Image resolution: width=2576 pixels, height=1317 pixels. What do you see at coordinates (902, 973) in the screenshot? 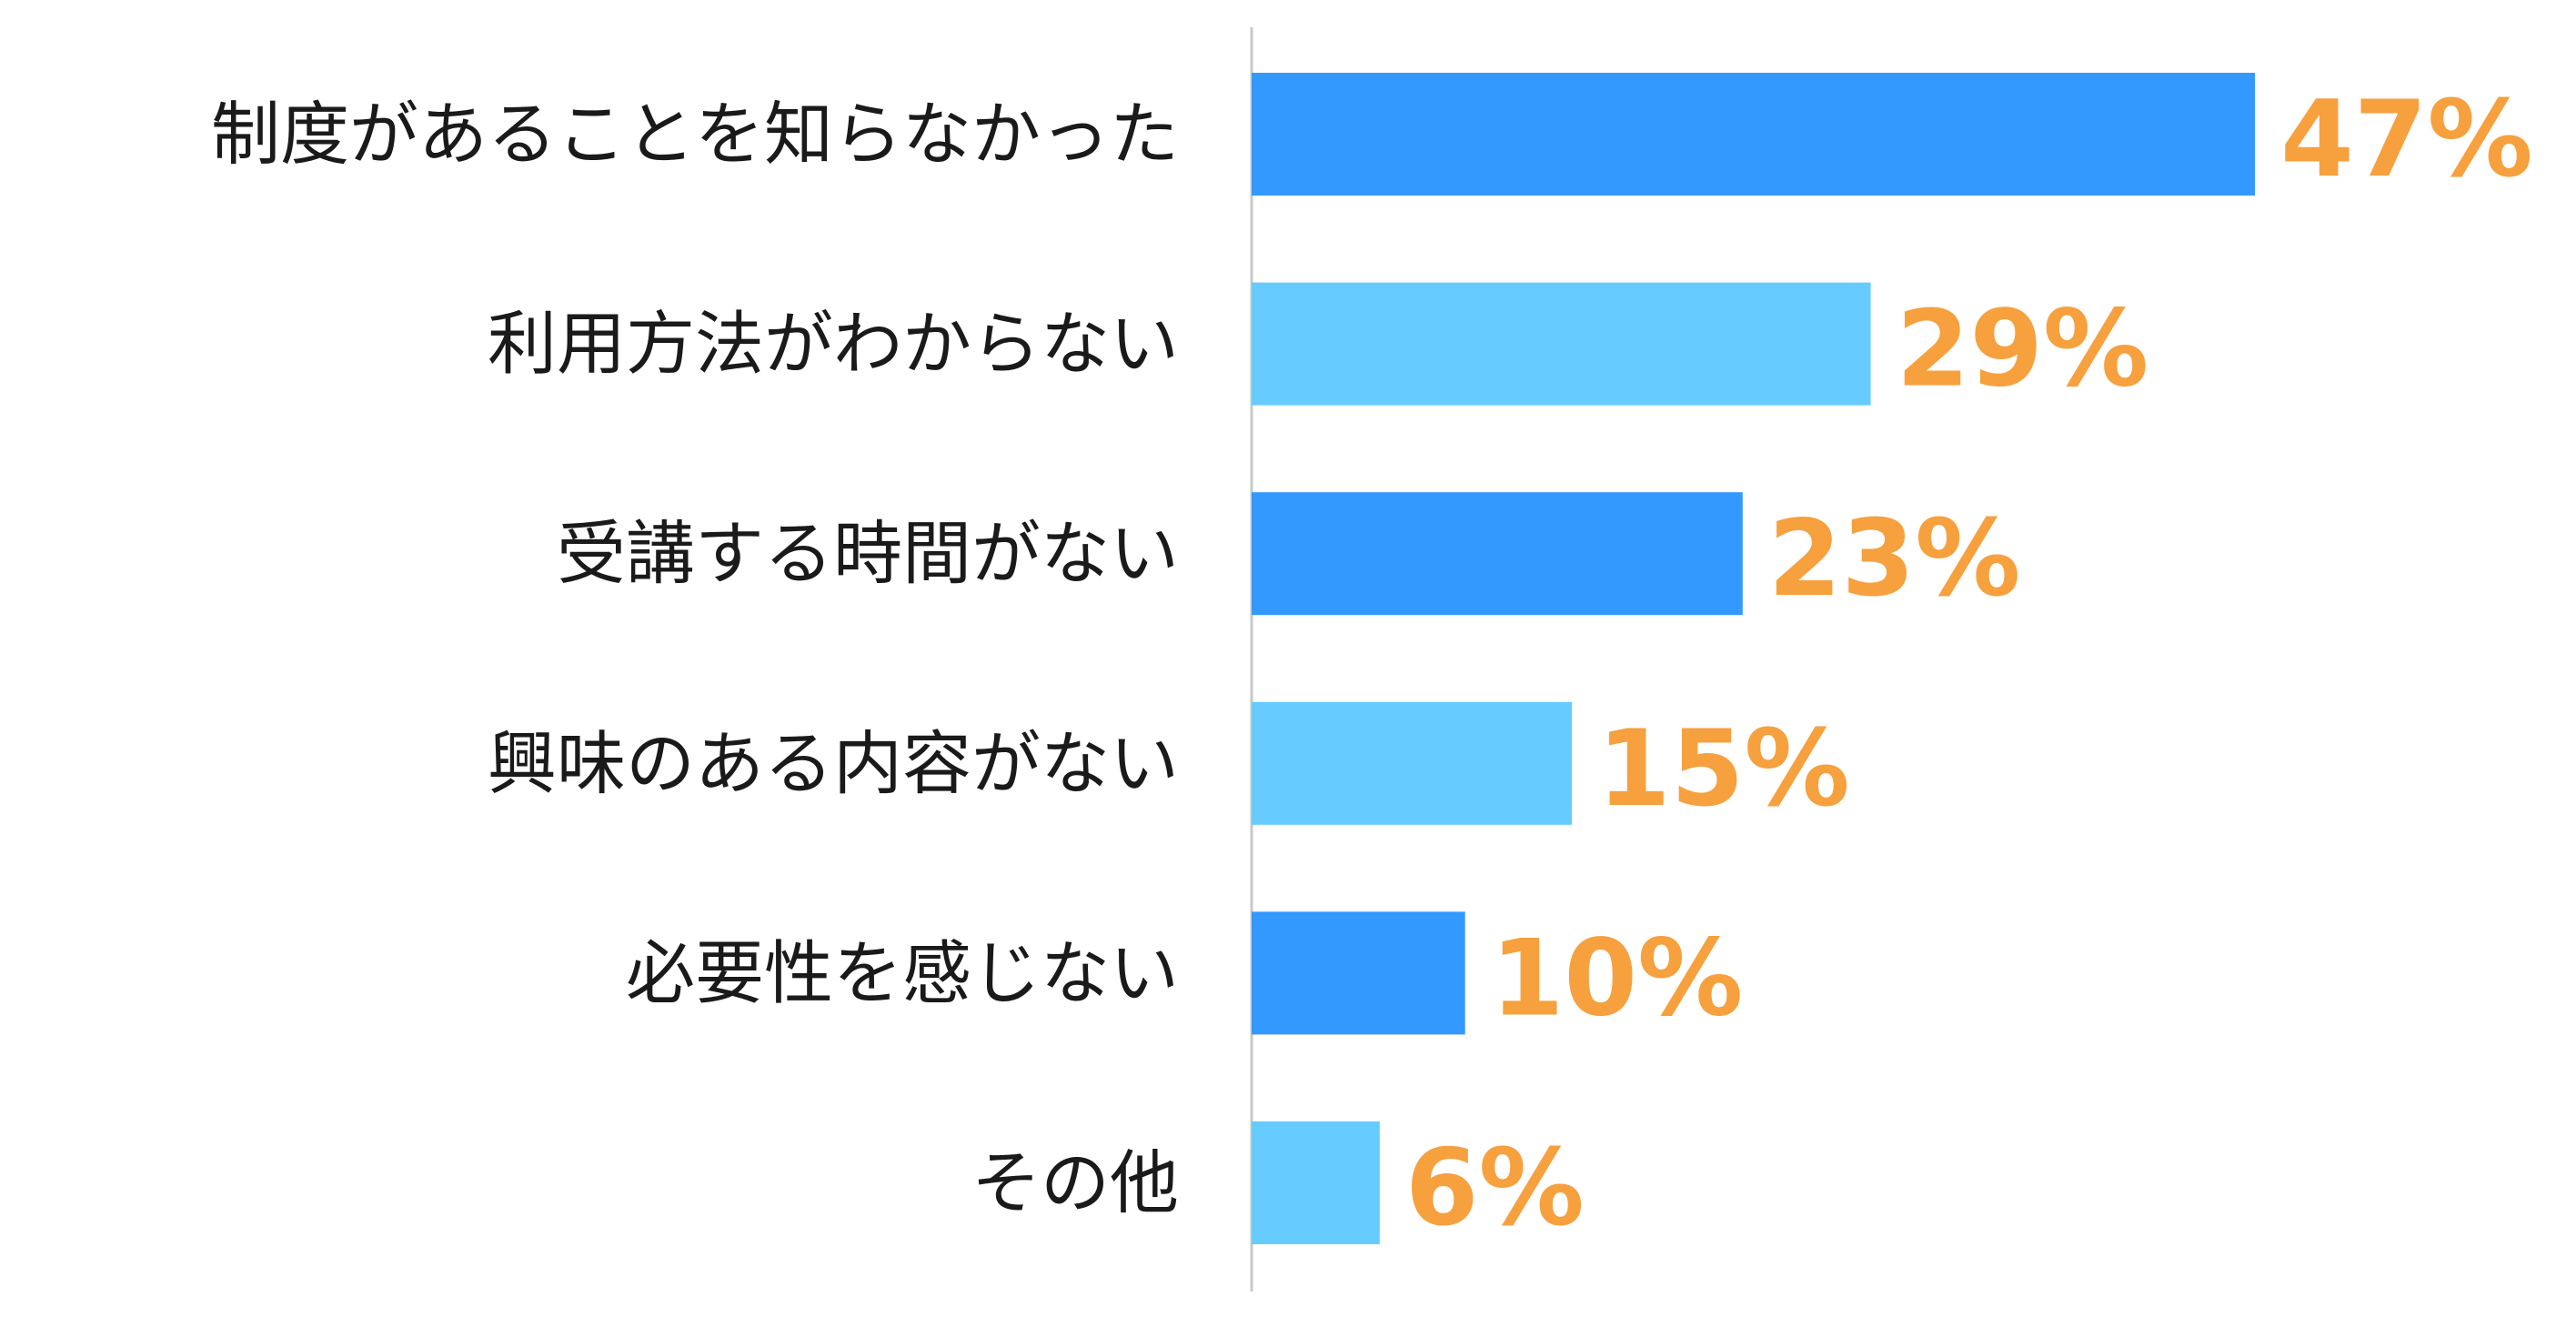
I see `category-label-4: 必要性を感じない` at bounding box center [902, 973].